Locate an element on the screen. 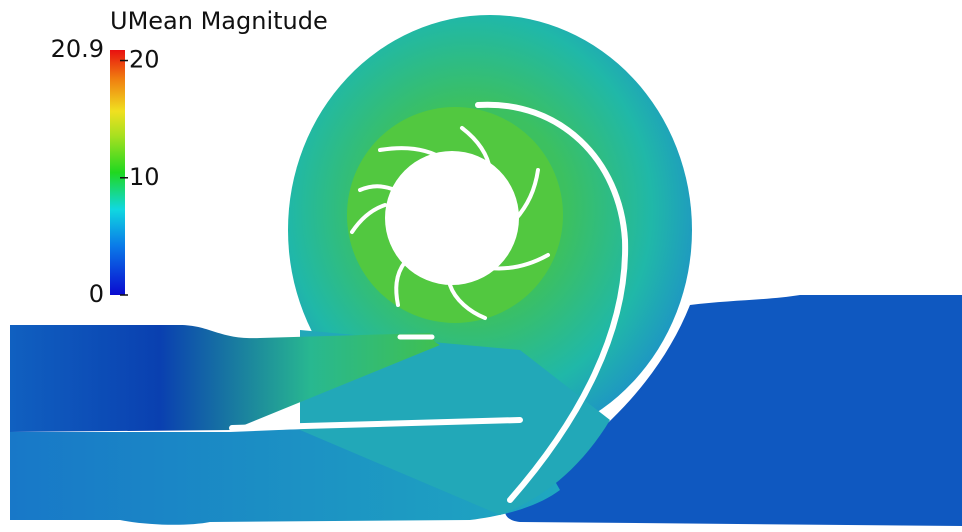 The width and height of the screenshot is (962, 532). colorbar-max-label: 20.9 is located at coordinates (77, 49).